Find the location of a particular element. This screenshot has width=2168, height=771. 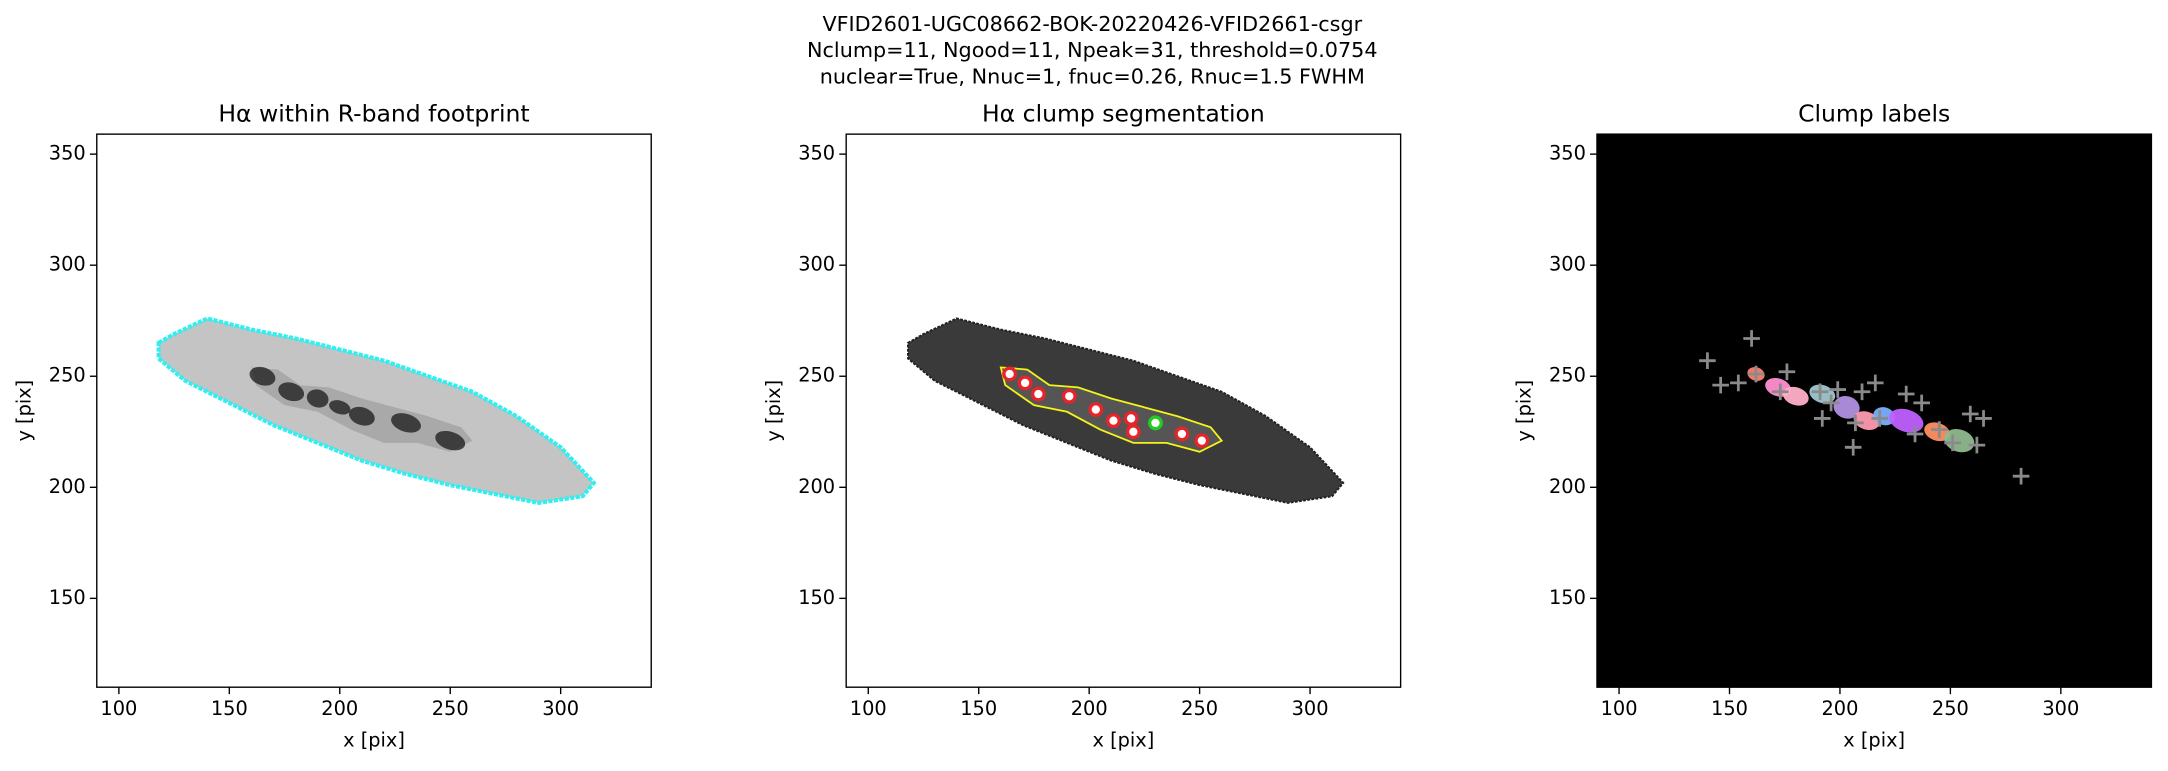

axes-title: Clump labels is located at coordinates (1874, 113).